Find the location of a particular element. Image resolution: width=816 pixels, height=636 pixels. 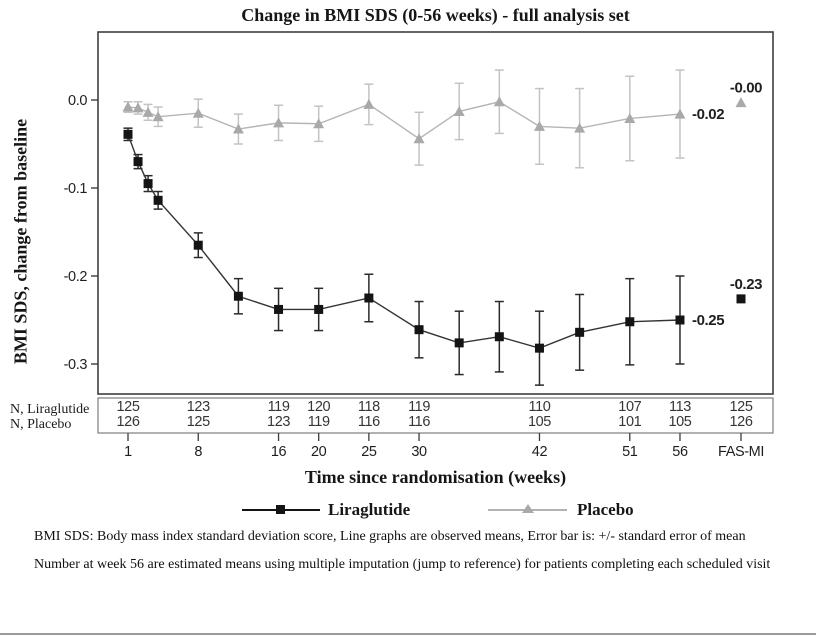

x-tick-label: 56 is located at coordinates (680, 452).